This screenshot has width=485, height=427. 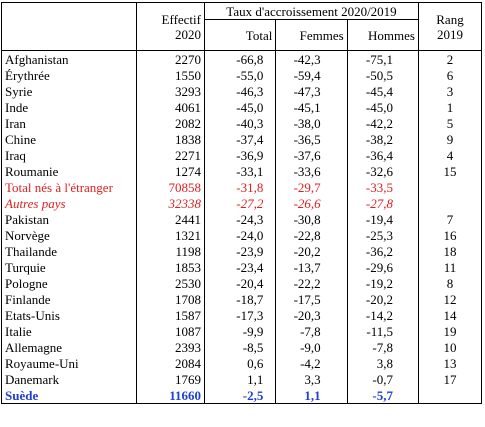 What do you see at coordinates (69, 203) in the screenshot?
I see `country-cell: Autres pays` at bounding box center [69, 203].